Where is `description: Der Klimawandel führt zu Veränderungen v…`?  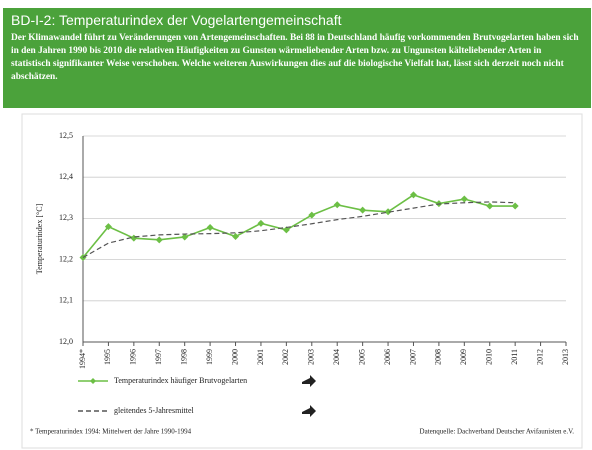
description: Der Klimawandel führt zu Veränderungen v… is located at coordinates (295, 57).